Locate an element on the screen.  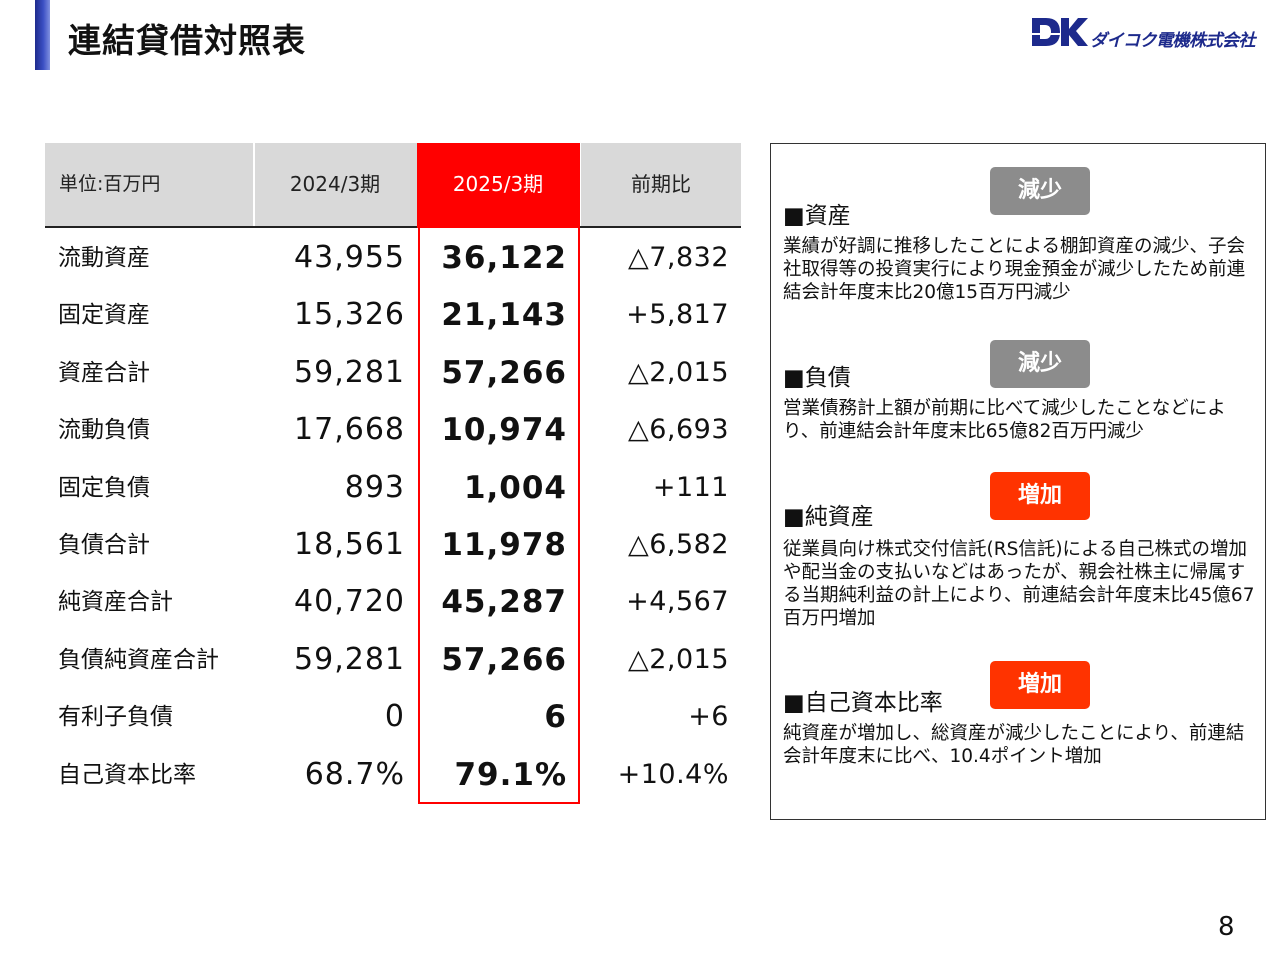
prev-value: 0 is located at coordinates (394, 717).